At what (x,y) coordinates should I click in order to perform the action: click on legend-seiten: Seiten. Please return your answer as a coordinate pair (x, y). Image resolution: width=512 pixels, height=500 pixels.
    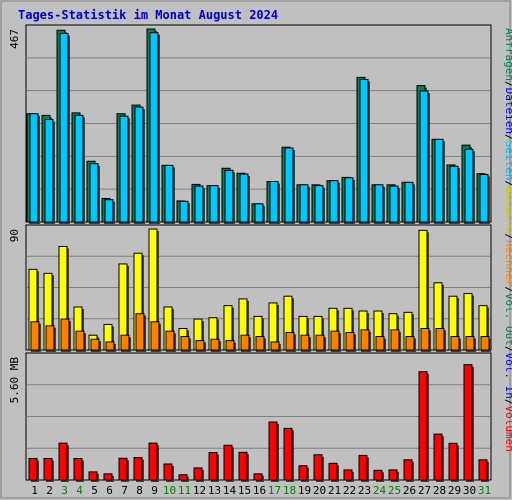
    Looking at the image, I should click on (507, 161).